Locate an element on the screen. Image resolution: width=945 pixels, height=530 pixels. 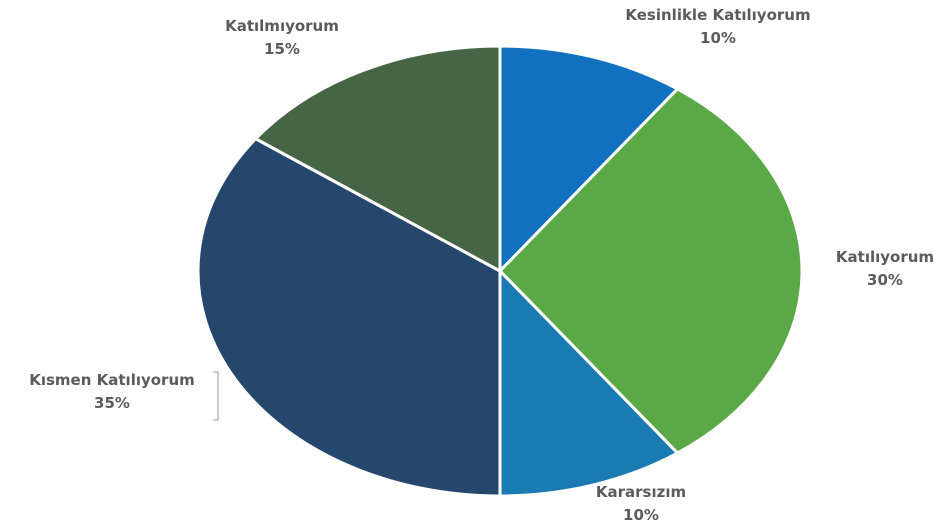
slice-percent-kararsizim: 10% is located at coordinates (641, 515).